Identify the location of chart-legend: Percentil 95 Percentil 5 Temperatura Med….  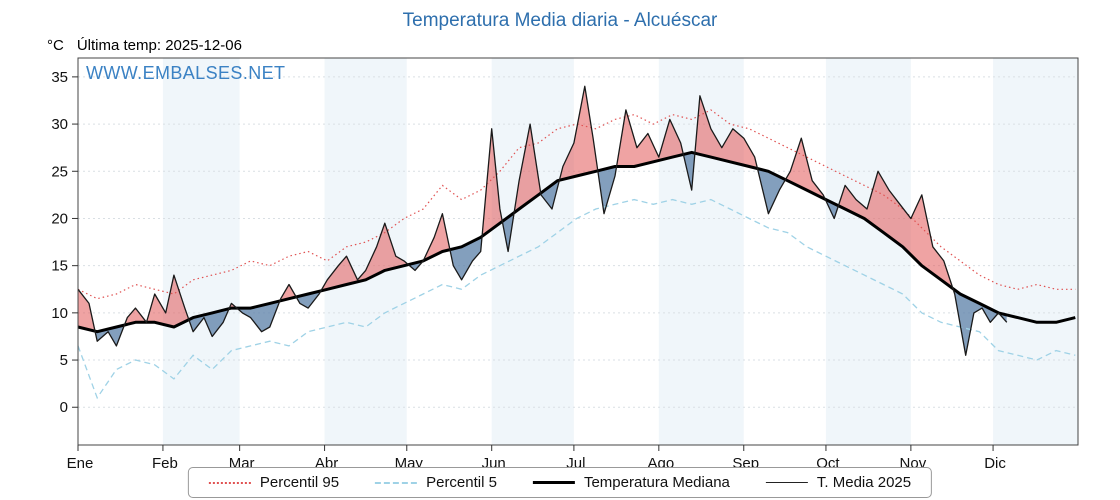
(560, 482).